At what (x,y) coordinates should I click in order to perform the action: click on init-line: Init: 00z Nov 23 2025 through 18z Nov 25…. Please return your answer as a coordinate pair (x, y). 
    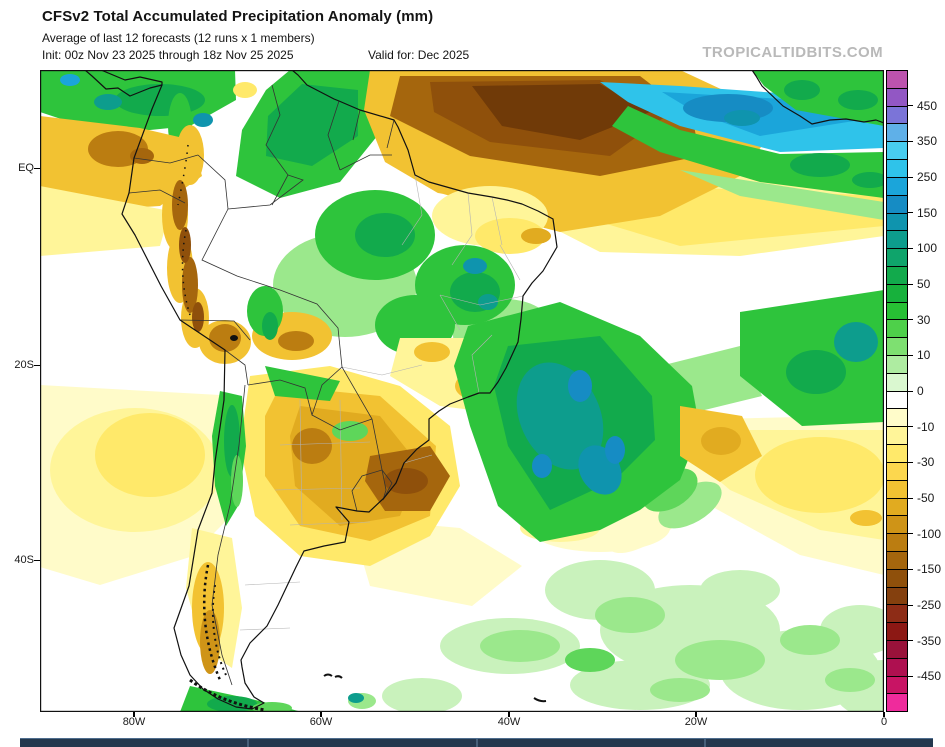
    Looking at the image, I should click on (342, 55).